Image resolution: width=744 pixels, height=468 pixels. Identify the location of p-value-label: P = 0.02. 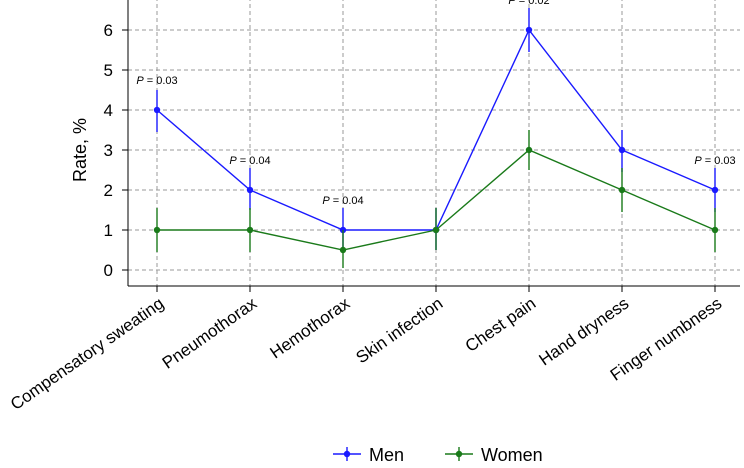
(528, 3).